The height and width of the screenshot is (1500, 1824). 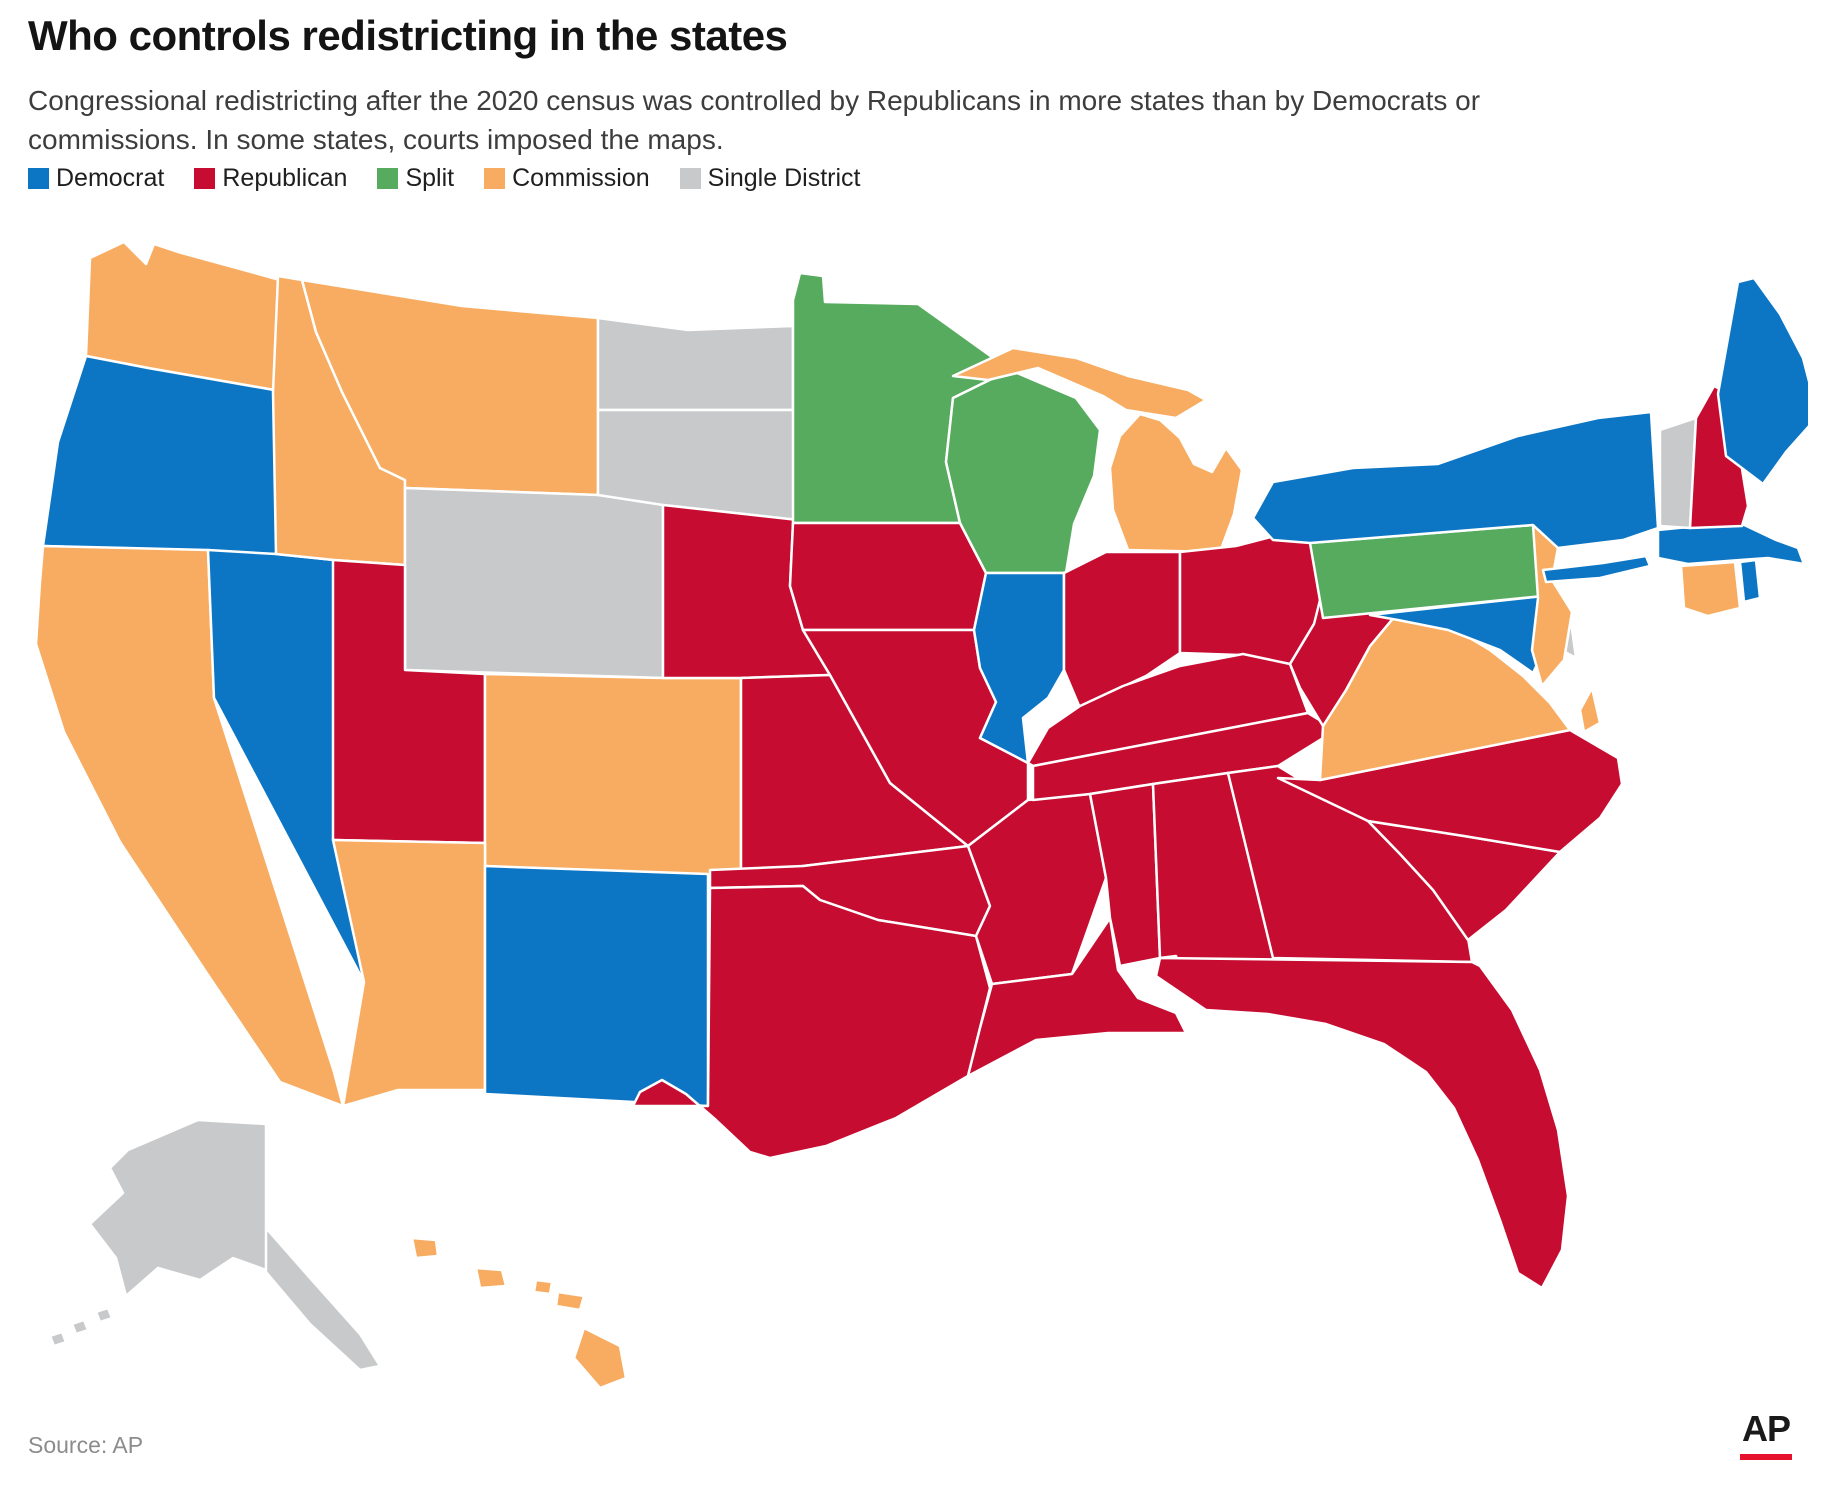 What do you see at coordinates (695, 364) in the screenshot?
I see `state-north-dakota` at bounding box center [695, 364].